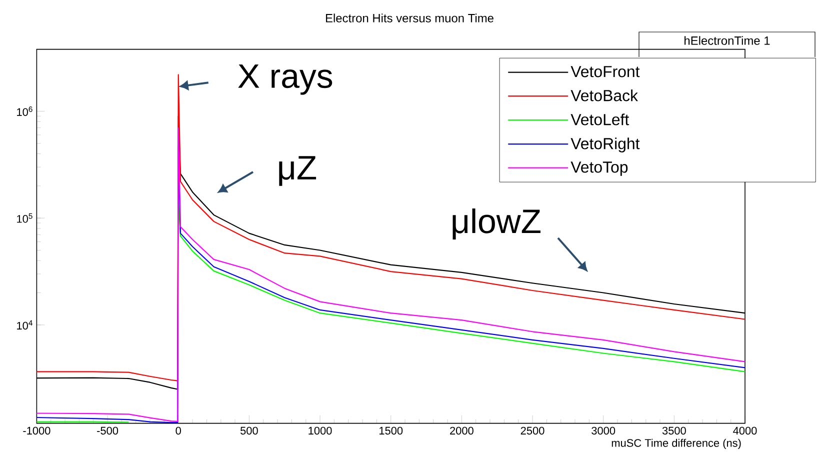 Image resolution: width=819 pixels, height=459 pixels. What do you see at coordinates (320, 430) in the screenshot?
I see `x-tick-label: 1000` at bounding box center [320, 430].